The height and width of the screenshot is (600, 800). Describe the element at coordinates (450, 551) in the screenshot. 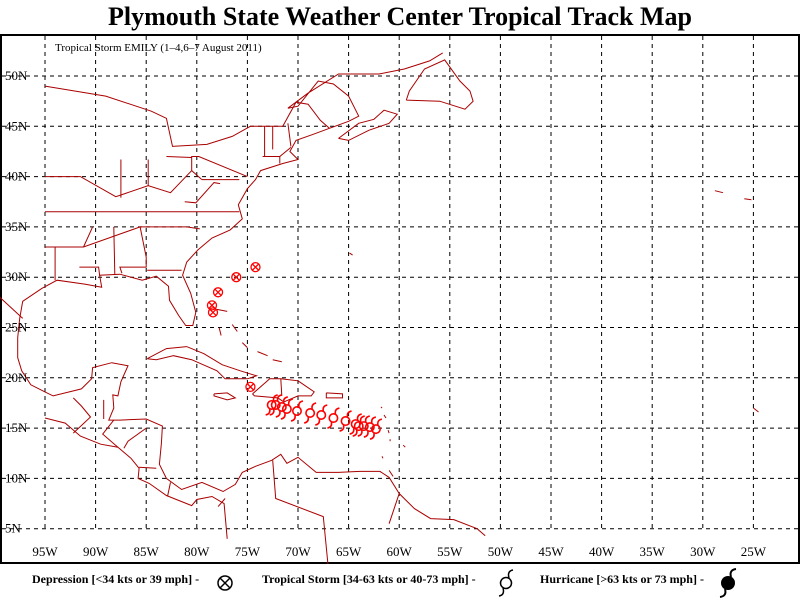

I see `lon-label: 55W` at that location.